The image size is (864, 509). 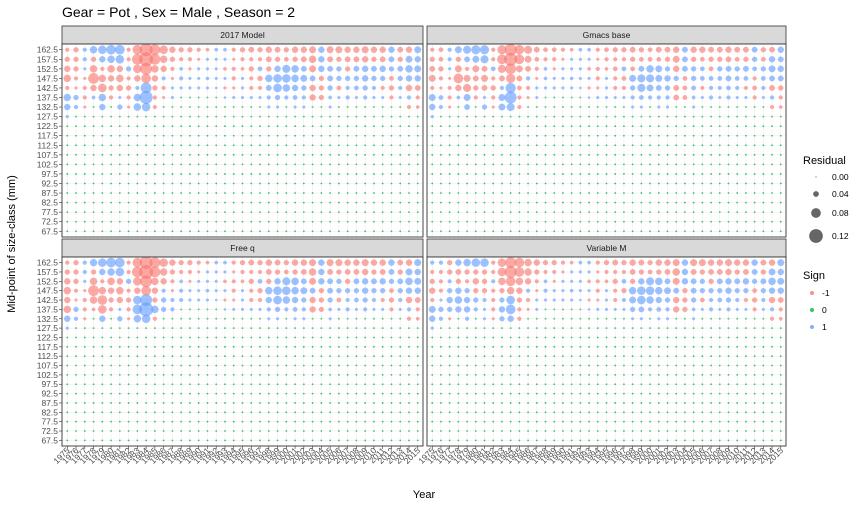 I want to click on facet-strip-label: Gmacs base, so click(x=607, y=35).